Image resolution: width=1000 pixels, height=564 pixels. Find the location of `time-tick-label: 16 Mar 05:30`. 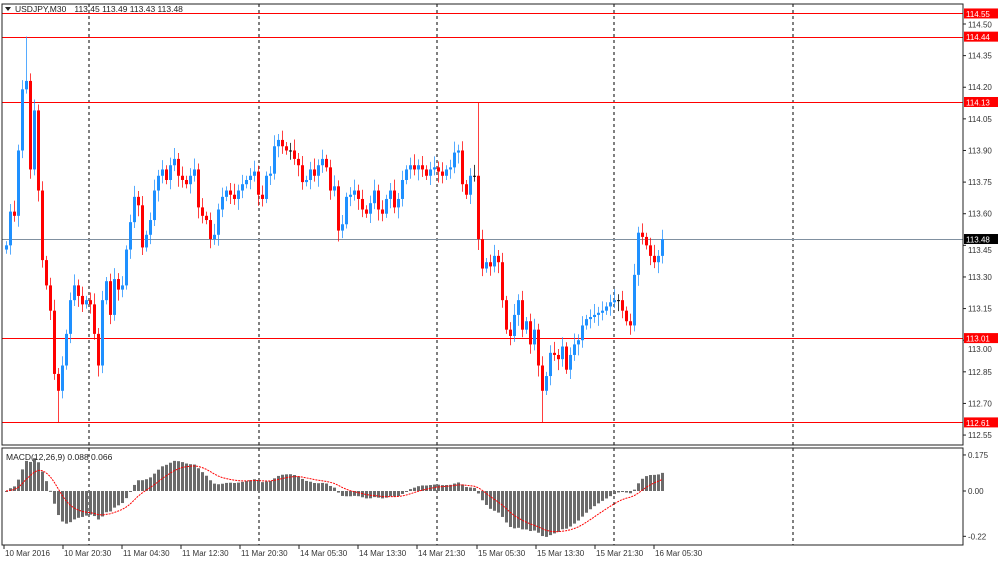

time-tick-label: 16 Mar 05:30 is located at coordinates (679, 553).